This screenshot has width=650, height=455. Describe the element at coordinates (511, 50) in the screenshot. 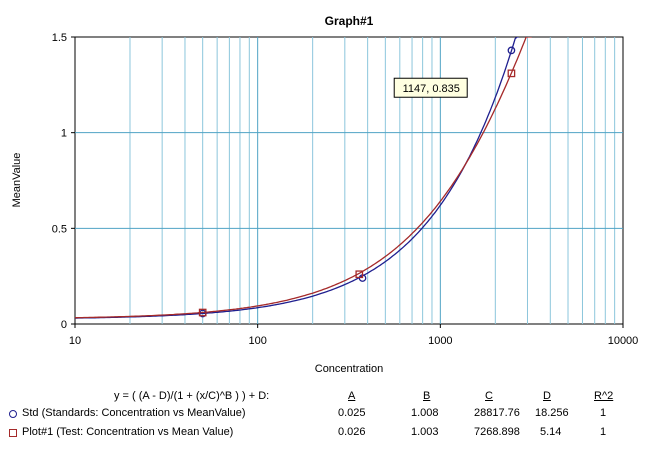

I see `data-point-std` at that location.